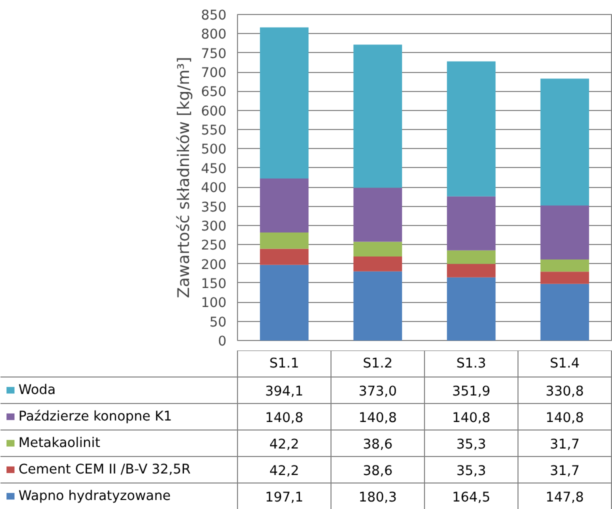 This screenshot has width=612, height=509. I want to click on data-label: 330,8, so click(565, 392).